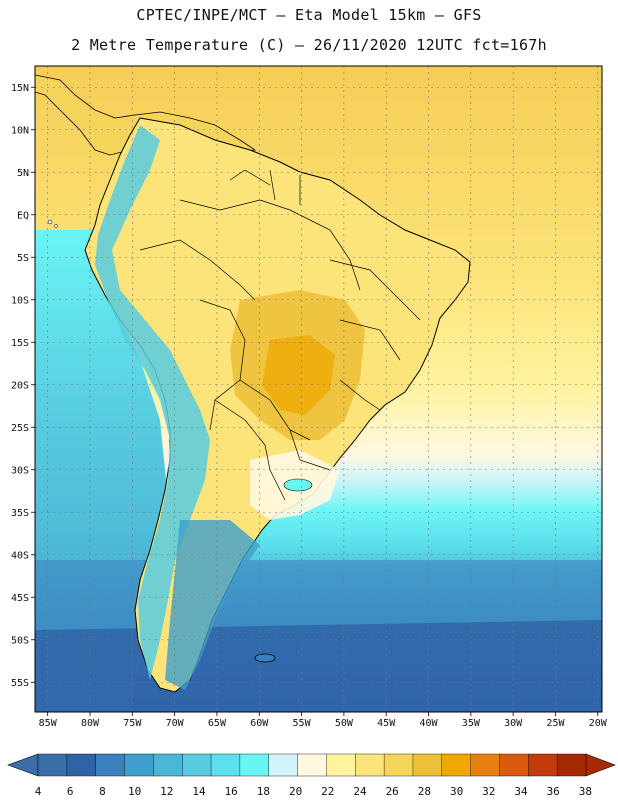  What do you see at coordinates (38, 791) in the screenshot?
I see `colorbar-label: 4` at bounding box center [38, 791].